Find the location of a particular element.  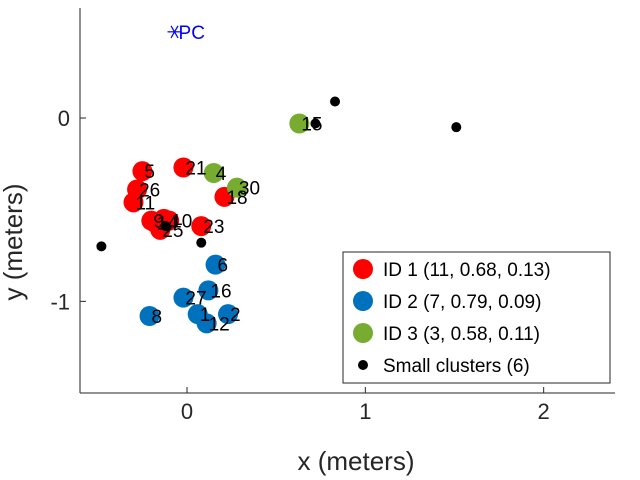

legend-entry: ID 2 (7, 0.79, 0.09) is located at coordinates (462, 302).